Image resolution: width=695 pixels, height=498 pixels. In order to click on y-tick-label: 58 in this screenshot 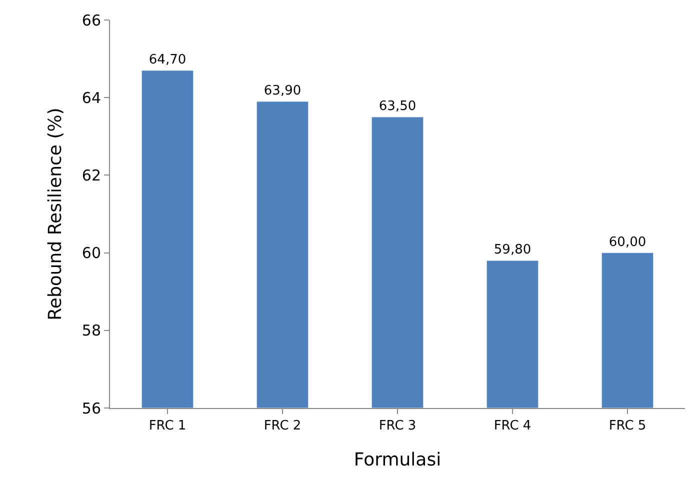, I will do `click(91, 331)`.